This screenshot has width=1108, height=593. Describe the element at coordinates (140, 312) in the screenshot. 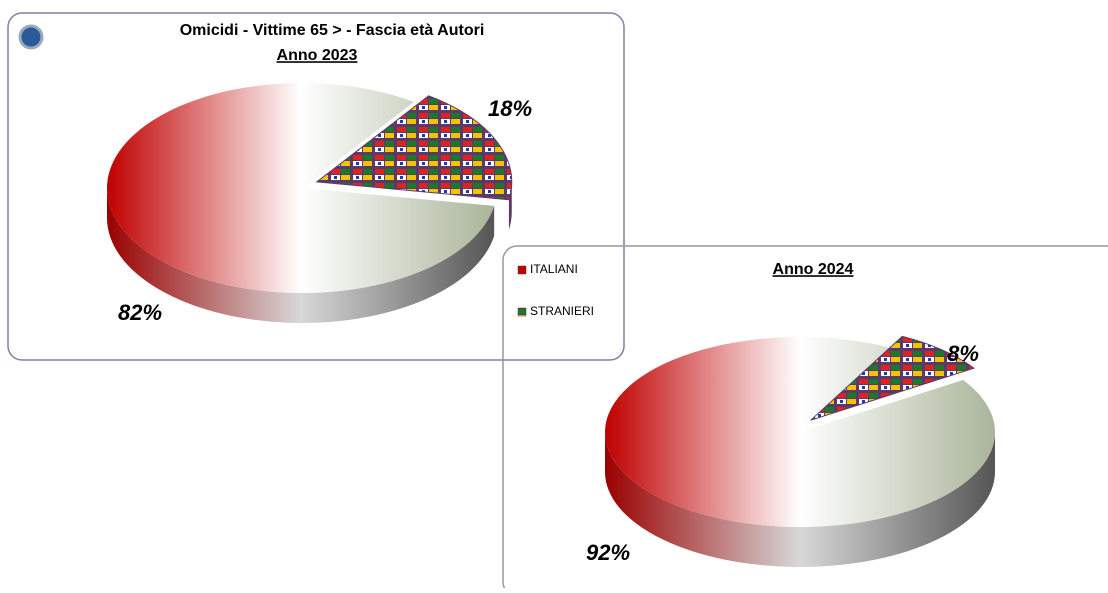

I see `data-label: 82%` at that location.